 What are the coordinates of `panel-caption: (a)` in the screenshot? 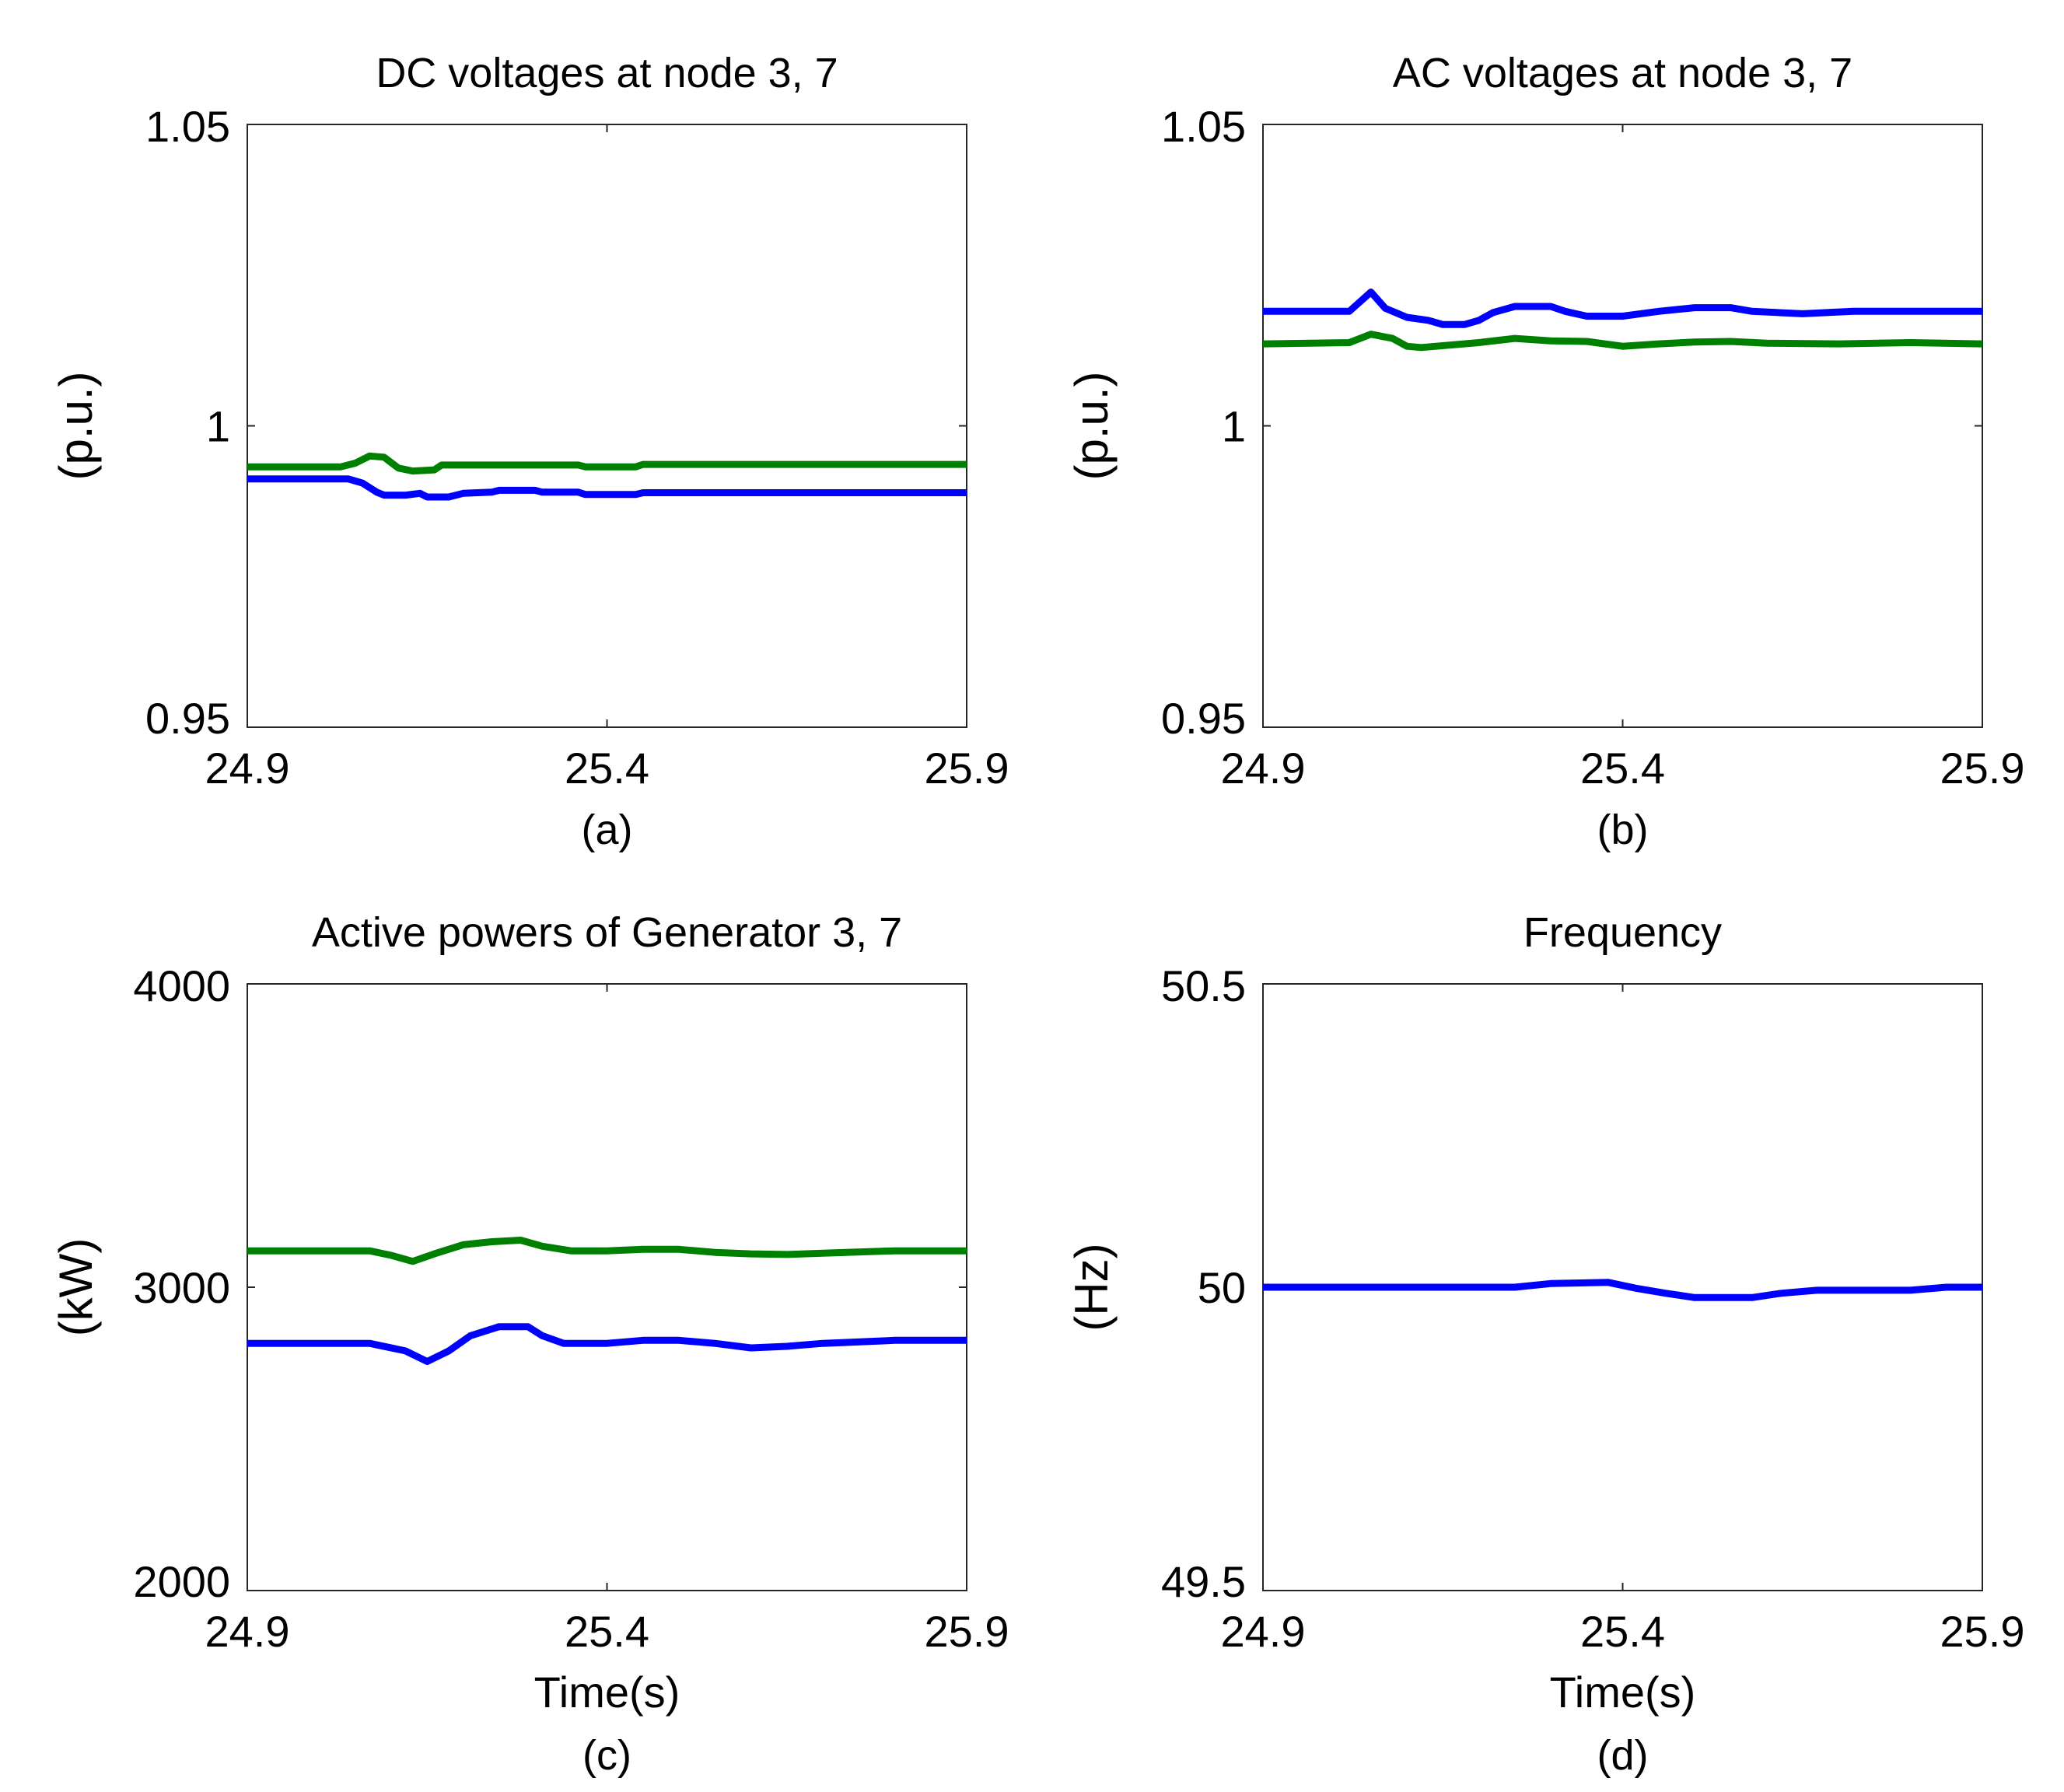 It's located at (608, 830).